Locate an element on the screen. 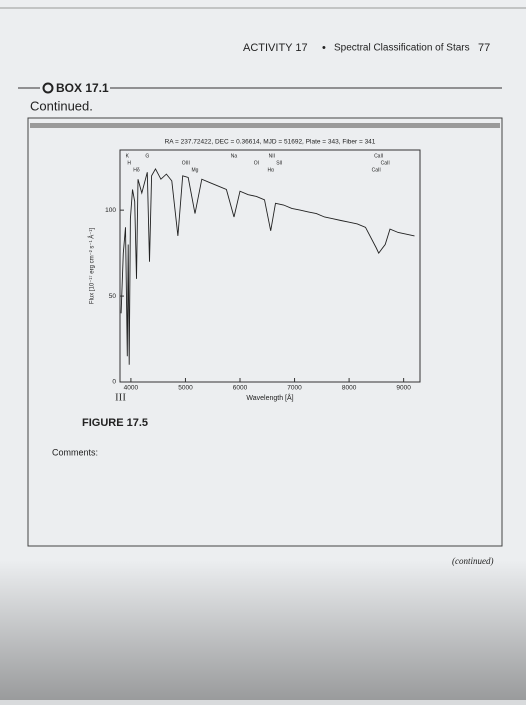 This screenshot has width=526, height=705. x-tick-label: 5000 is located at coordinates (185, 388).